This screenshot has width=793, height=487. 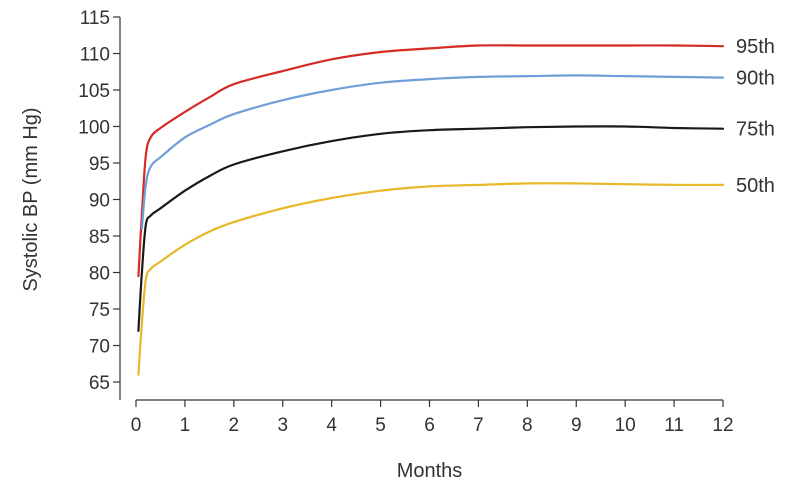 I want to click on x-tick-label: 11, so click(x=674, y=425).